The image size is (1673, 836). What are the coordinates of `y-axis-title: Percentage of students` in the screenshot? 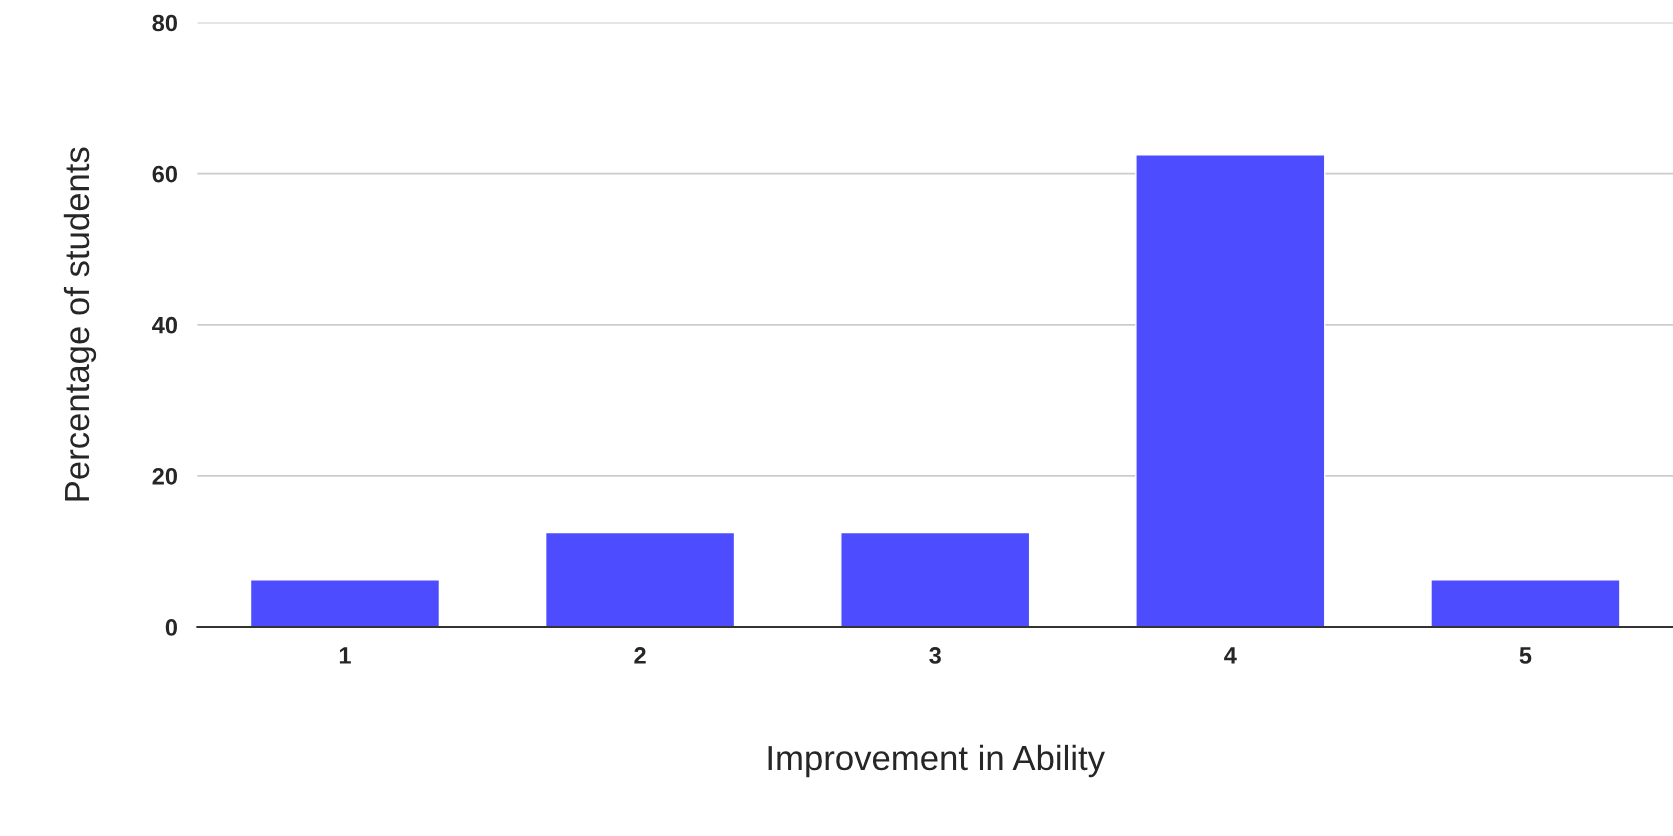 It's located at (80, 324).